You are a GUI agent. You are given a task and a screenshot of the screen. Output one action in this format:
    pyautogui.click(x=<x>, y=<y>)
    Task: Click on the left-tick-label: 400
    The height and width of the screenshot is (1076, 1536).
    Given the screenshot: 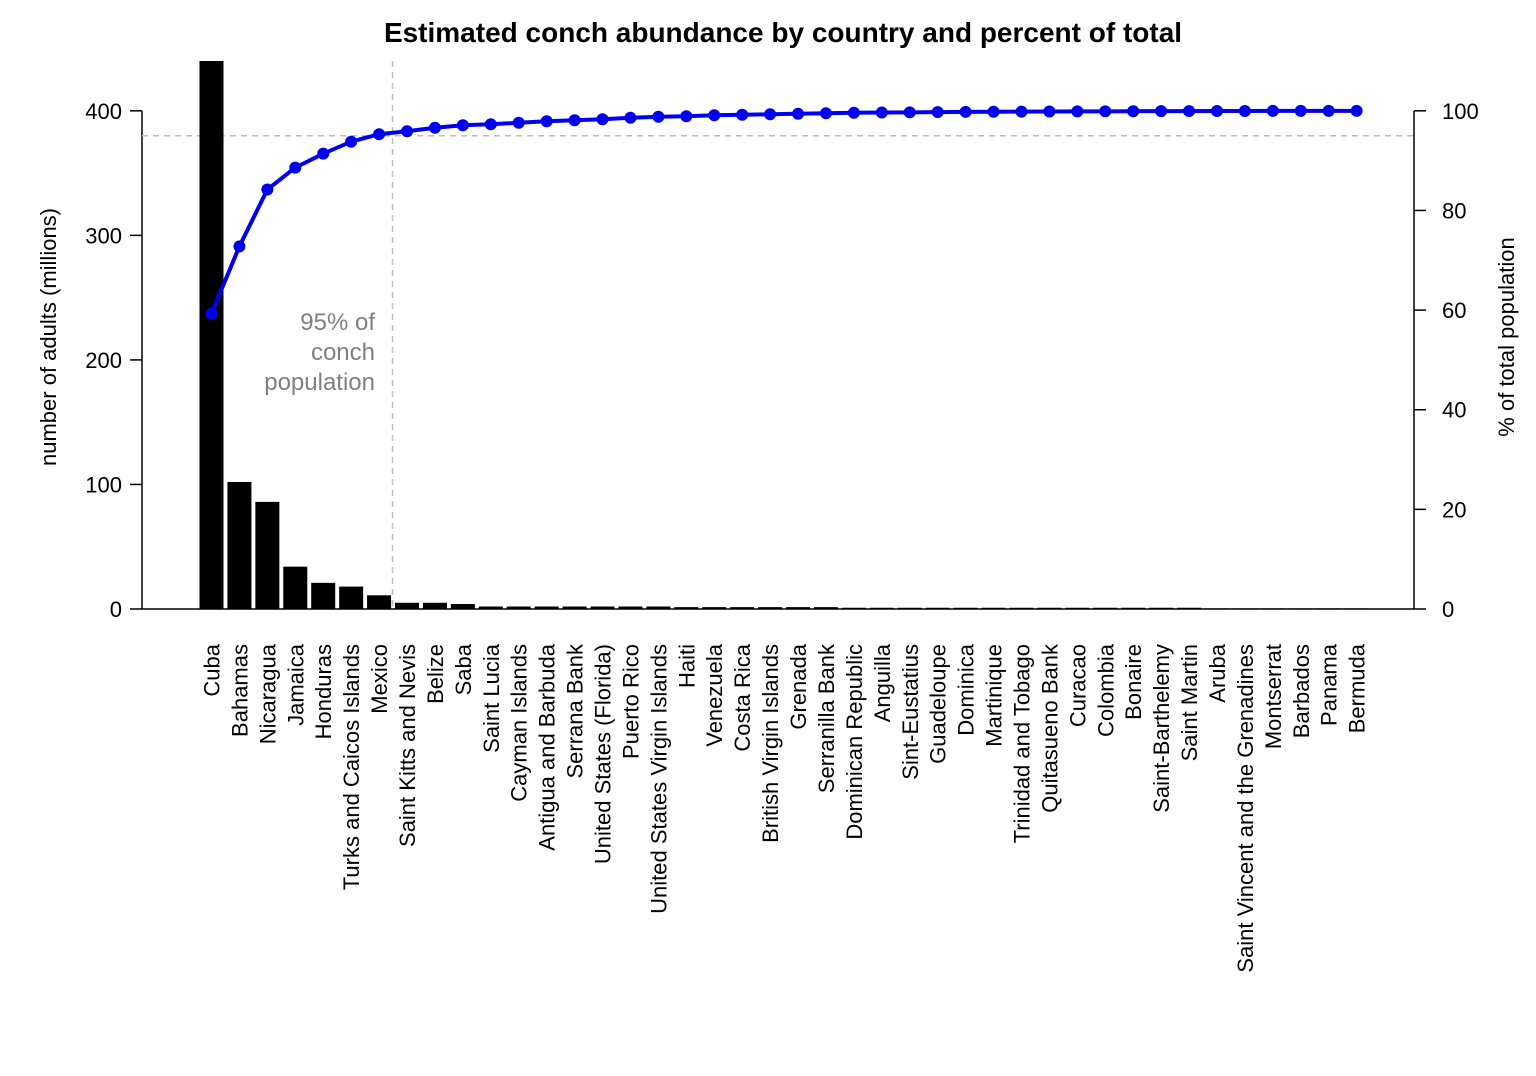 What is the action you would take?
    pyautogui.click(x=103, y=111)
    